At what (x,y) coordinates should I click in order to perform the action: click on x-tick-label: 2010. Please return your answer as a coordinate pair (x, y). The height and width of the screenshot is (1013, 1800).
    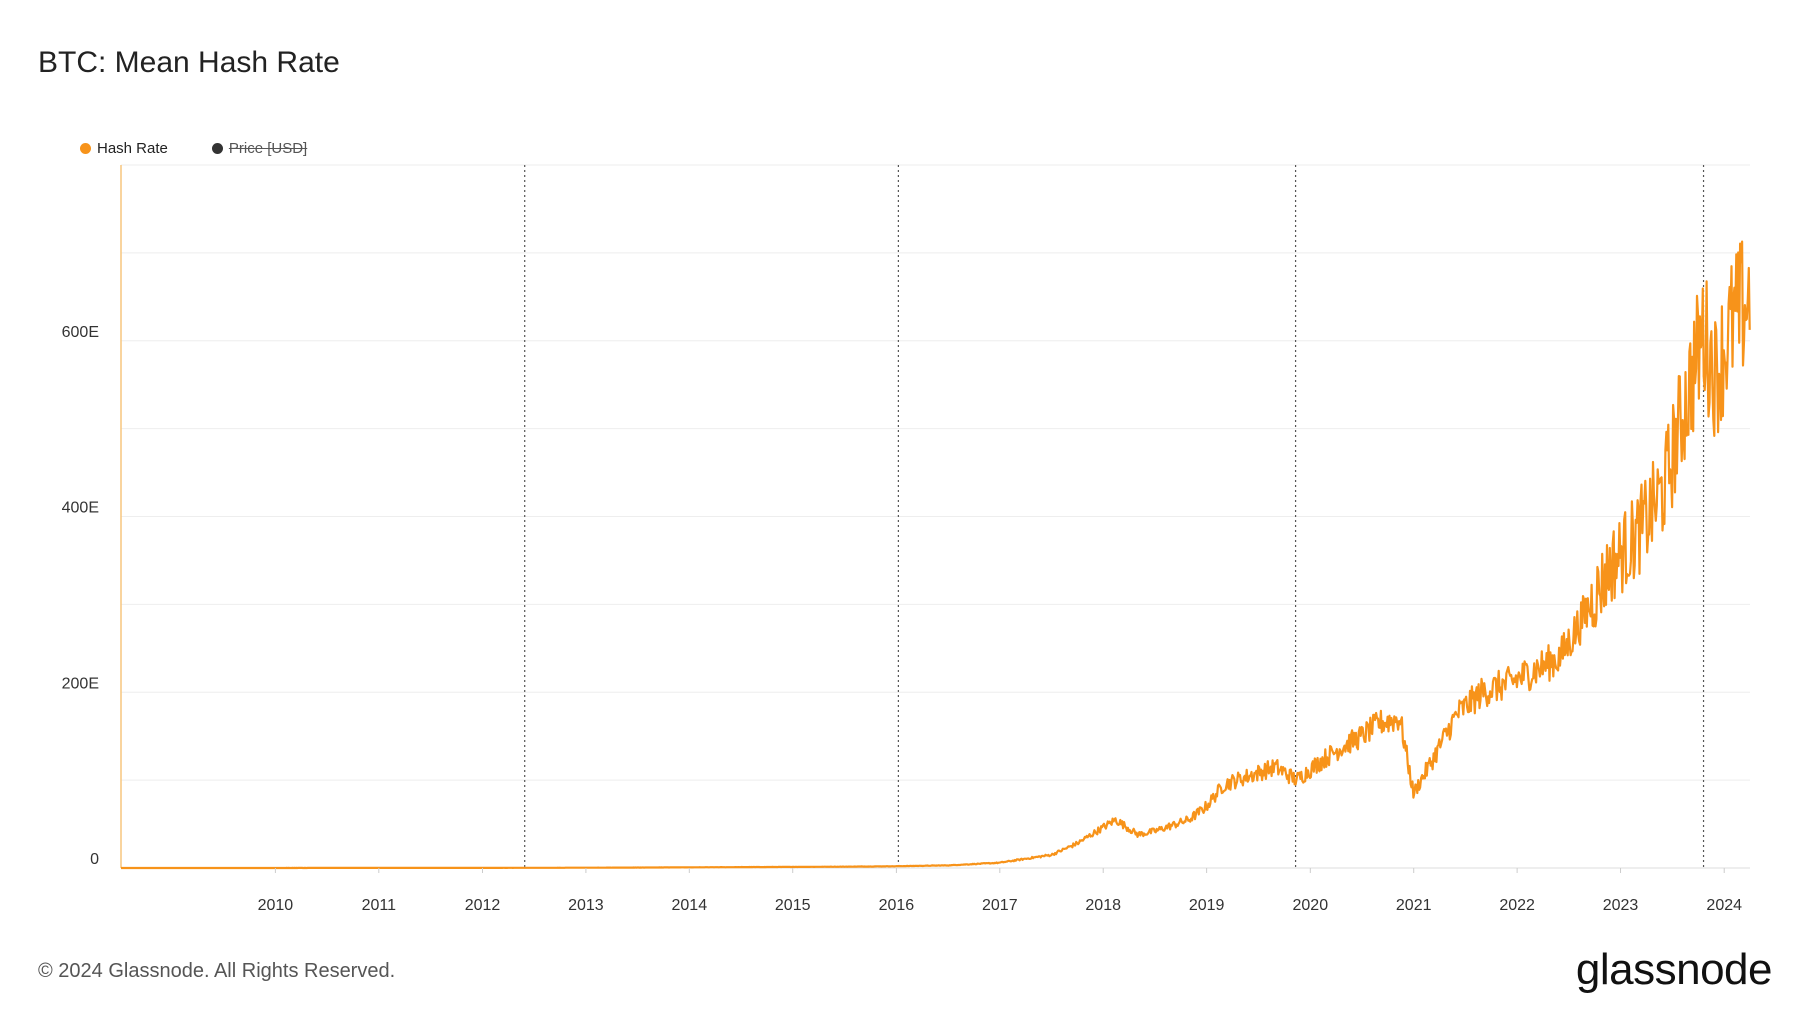
    Looking at the image, I should click on (276, 905).